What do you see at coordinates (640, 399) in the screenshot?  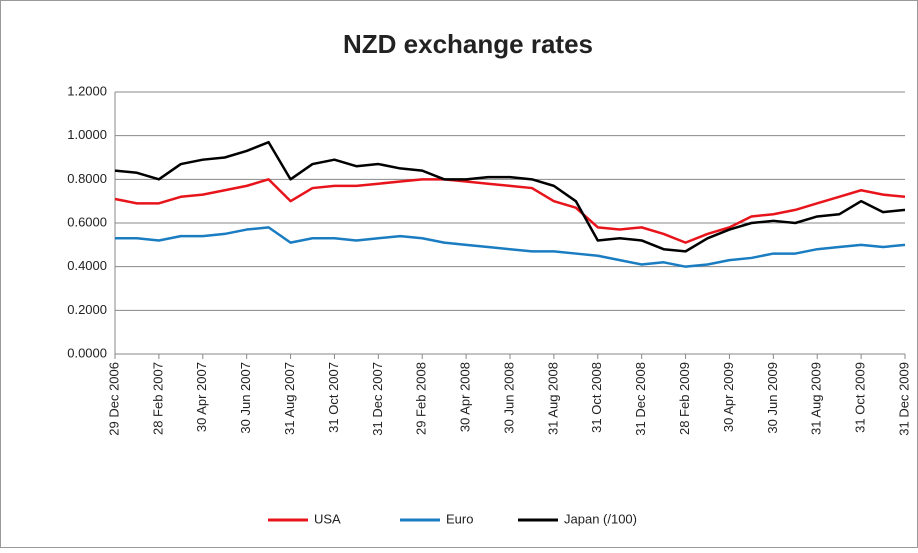 I see `x-tick-label: 31 Dec 2008` at bounding box center [640, 399].